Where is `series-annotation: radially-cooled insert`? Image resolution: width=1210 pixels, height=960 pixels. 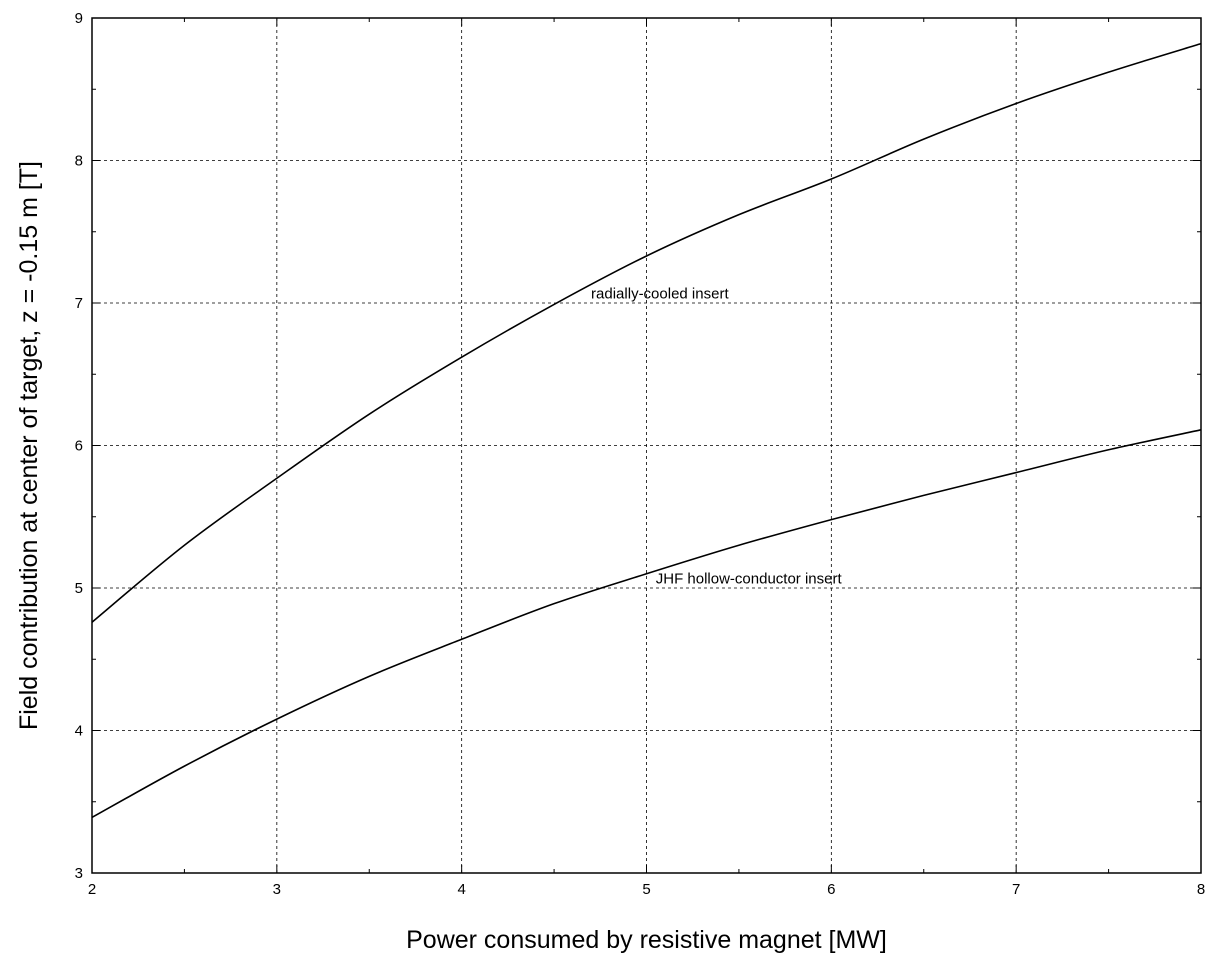
series-annotation: radially-cooled insert is located at coordinates (660, 294).